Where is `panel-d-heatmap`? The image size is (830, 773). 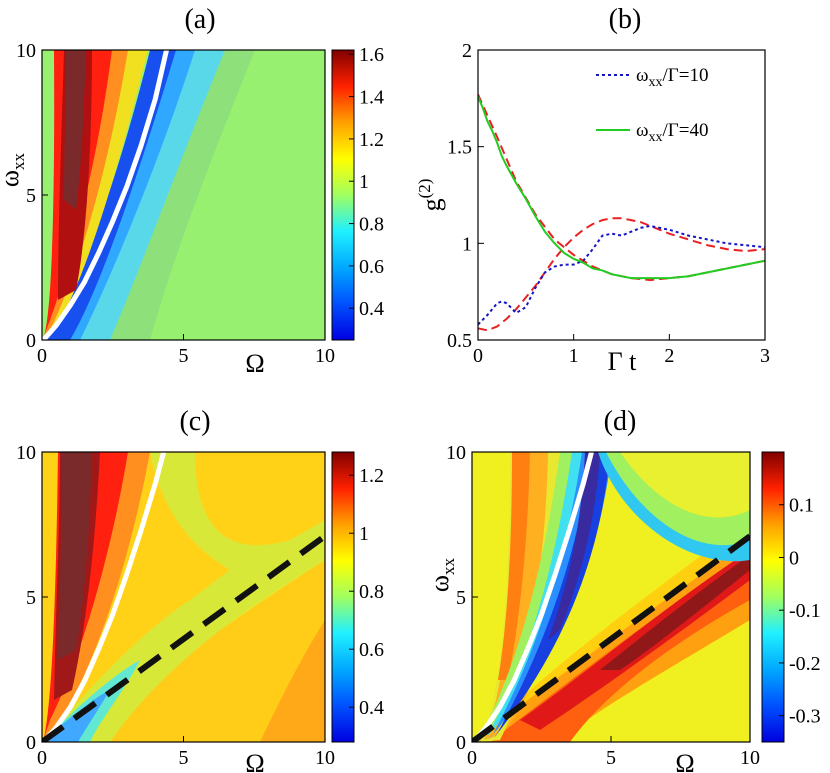
panel-d-heatmap is located at coordinates (611, 597).